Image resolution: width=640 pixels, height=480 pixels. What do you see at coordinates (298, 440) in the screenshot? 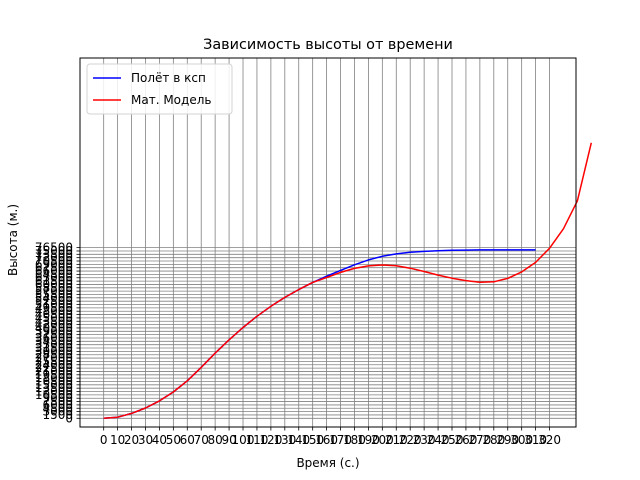
I see `x-tick-label: 140` at bounding box center [298, 440].